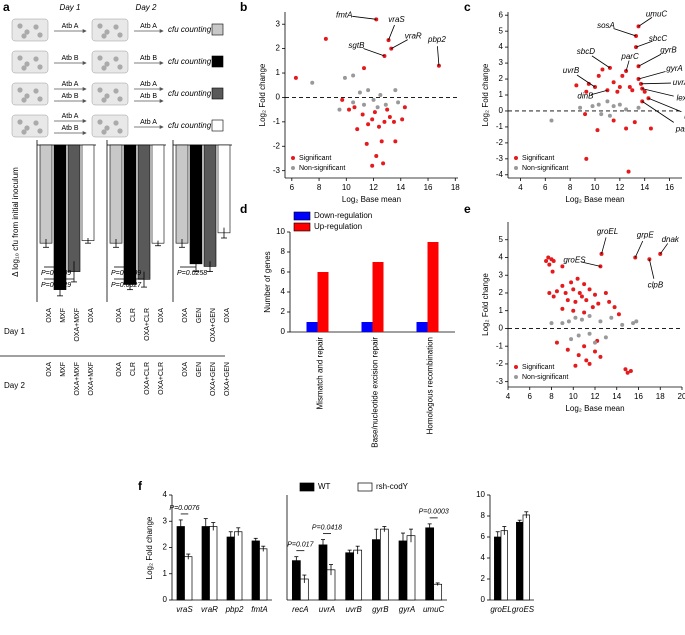 The width and height of the screenshot is (685, 635). Describe the element at coordinates (571, 70) in the screenshot. I see `annotation: uvrB` at that location.